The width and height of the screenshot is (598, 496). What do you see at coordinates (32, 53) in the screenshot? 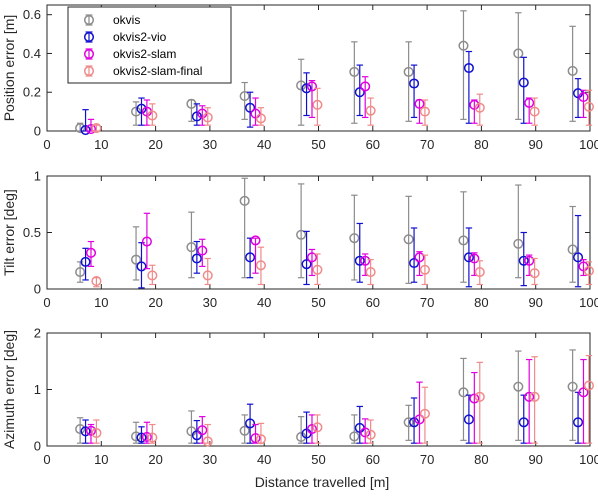
I see `y-tick-label: 0.4` at bounding box center [32, 53].